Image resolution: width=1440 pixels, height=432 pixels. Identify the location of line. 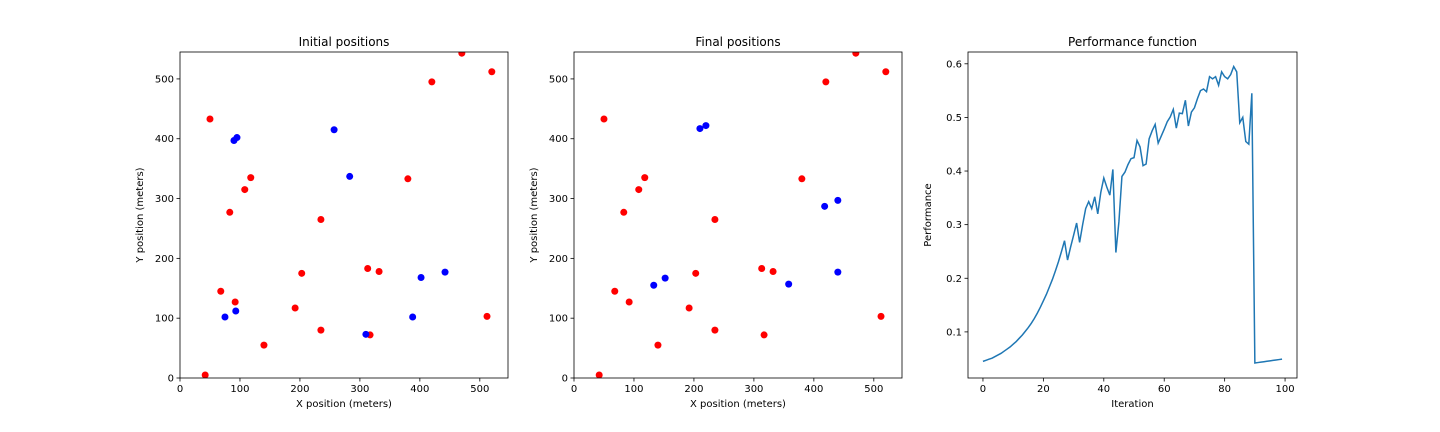
(1132, 214).